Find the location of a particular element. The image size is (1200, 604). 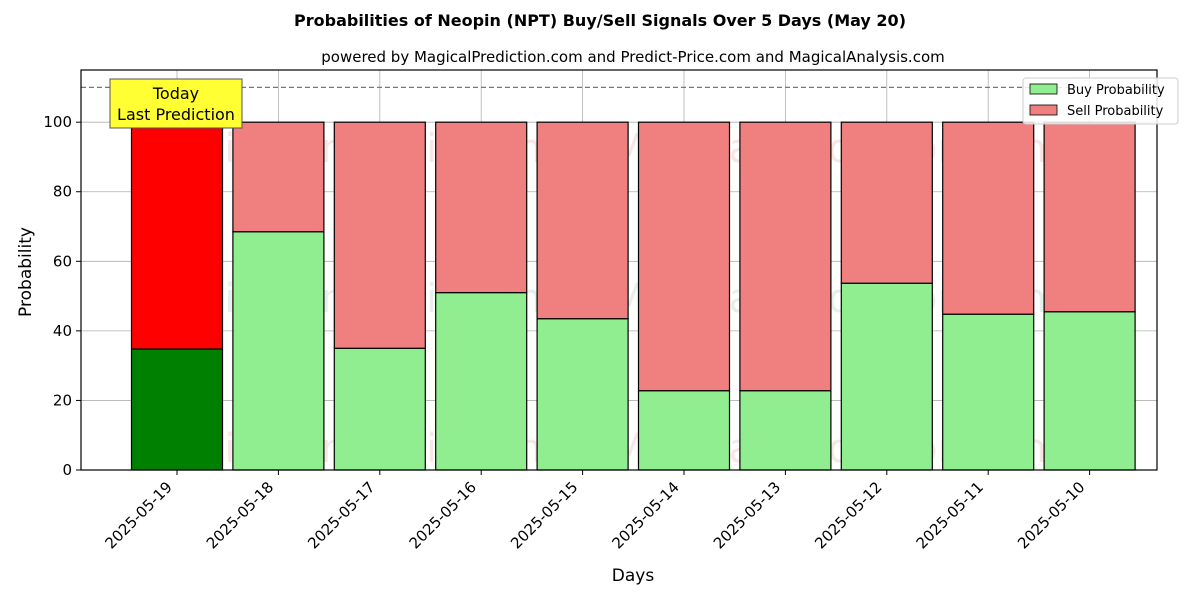

y-tick-label: 0 is located at coordinates (67, 470).